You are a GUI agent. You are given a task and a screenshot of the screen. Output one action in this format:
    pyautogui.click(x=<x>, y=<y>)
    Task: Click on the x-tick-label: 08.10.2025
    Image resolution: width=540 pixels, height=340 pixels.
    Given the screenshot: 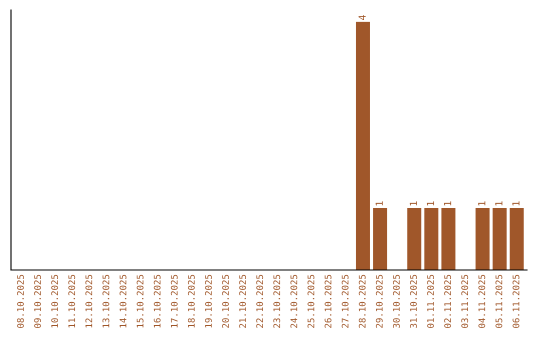 What is the action you would take?
    pyautogui.click(x=20, y=301)
    